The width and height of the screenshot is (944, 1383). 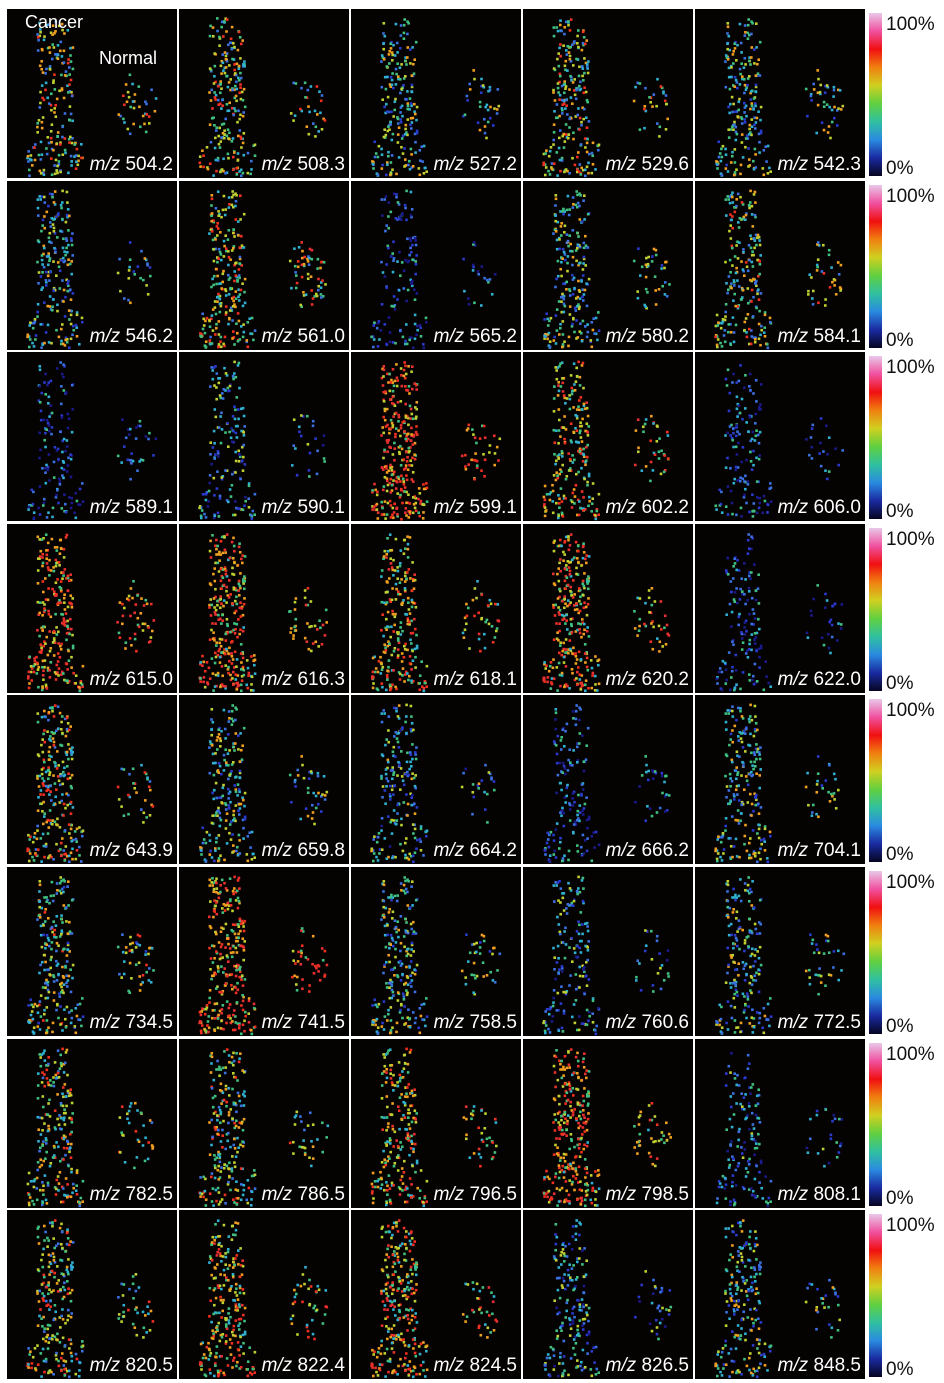 What do you see at coordinates (318, 164) in the screenshot?
I see `mz-value: 508.3` at bounding box center [318, 164].